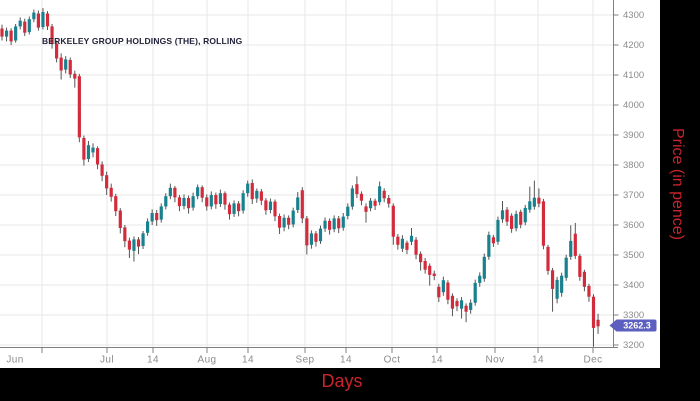 The width and height of the screenshot is (700, 401). Describe the element at coordinates (633, 195) in the screenshot. I see `y-tick-label: 3700` at that location.